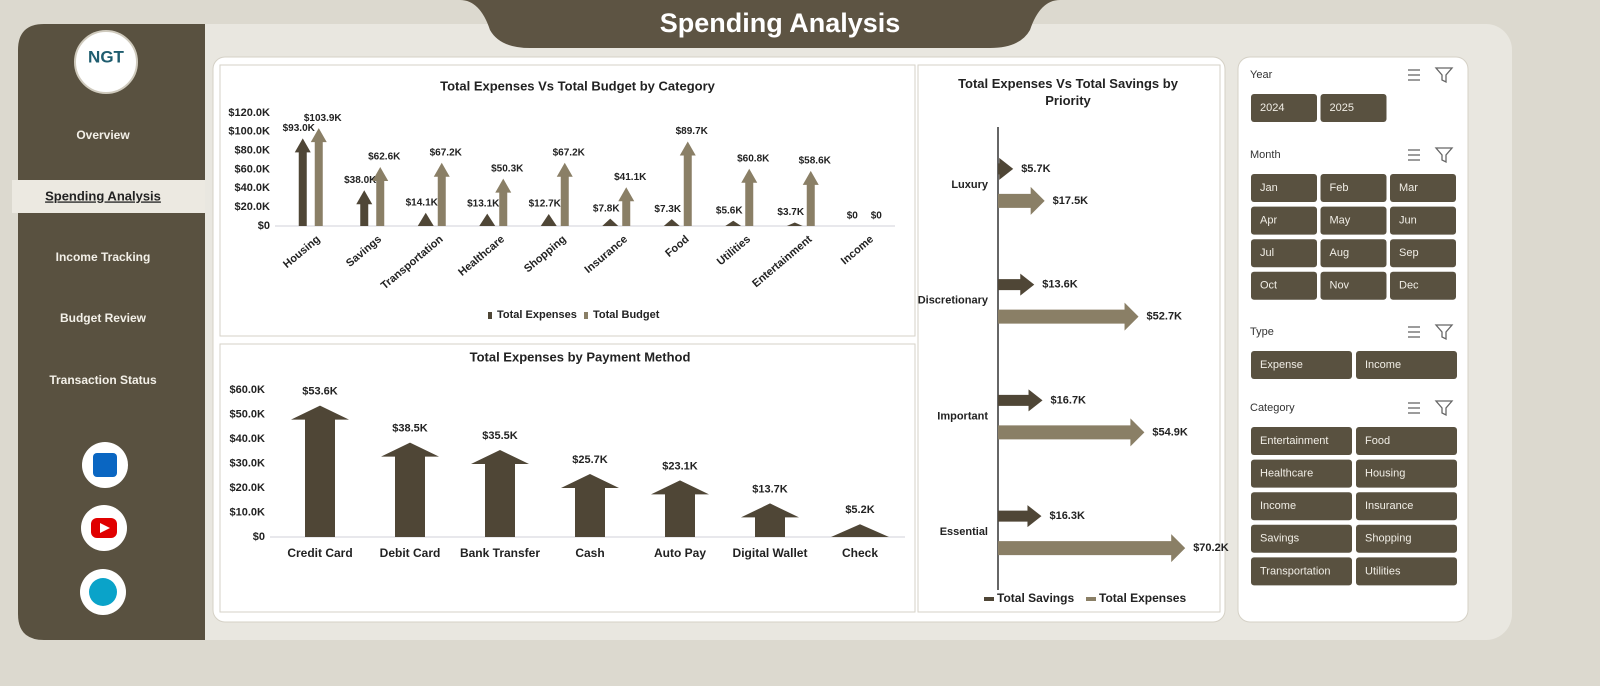 Image resolution: width=1600 pixels, height=691 pixels. I want to click on slicer-item: Entertainment, so click(1294, 441).